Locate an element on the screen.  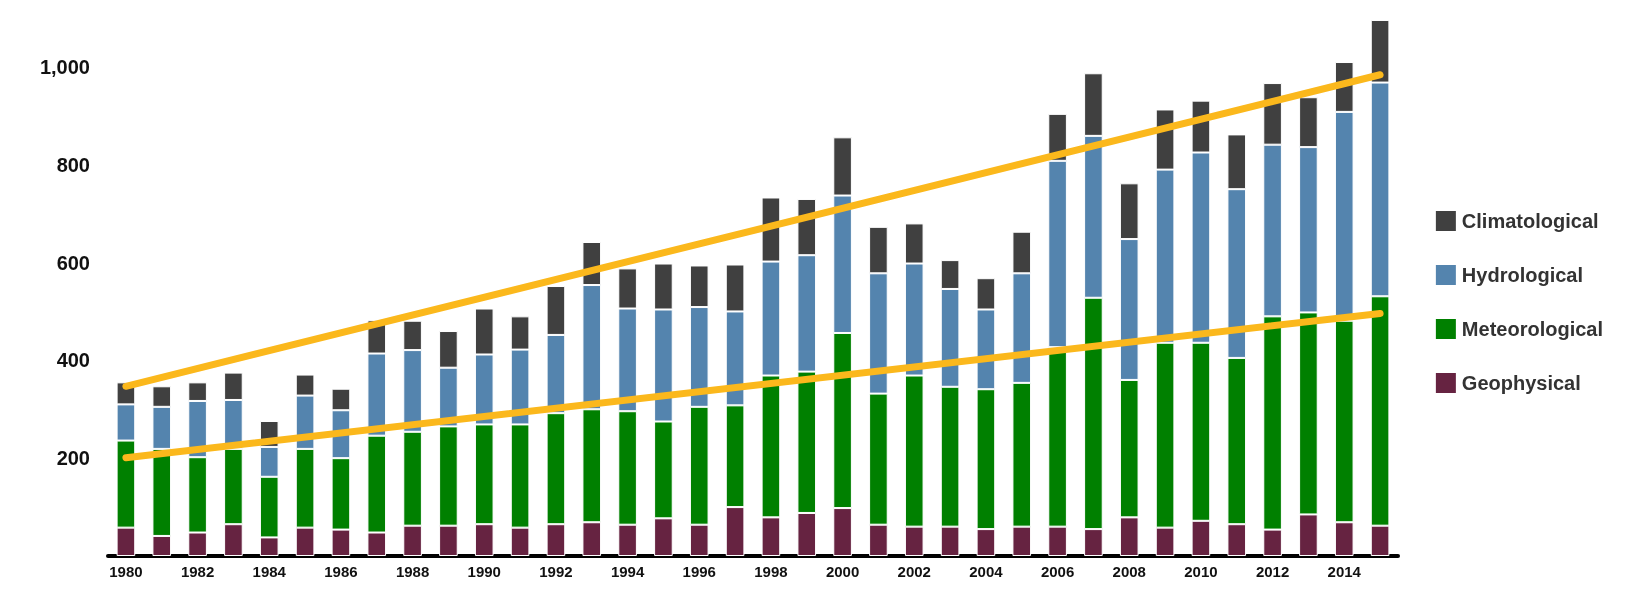
y-tick-label: 400 is located at coordinates (73, 360).